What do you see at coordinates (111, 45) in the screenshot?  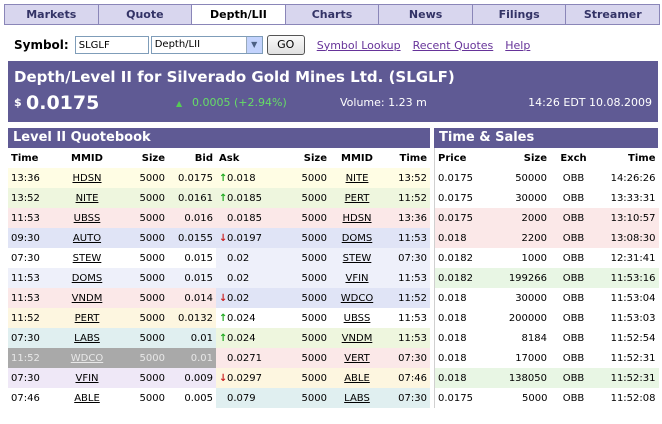 I see `symbol-input` at bounding box center [111, 45].